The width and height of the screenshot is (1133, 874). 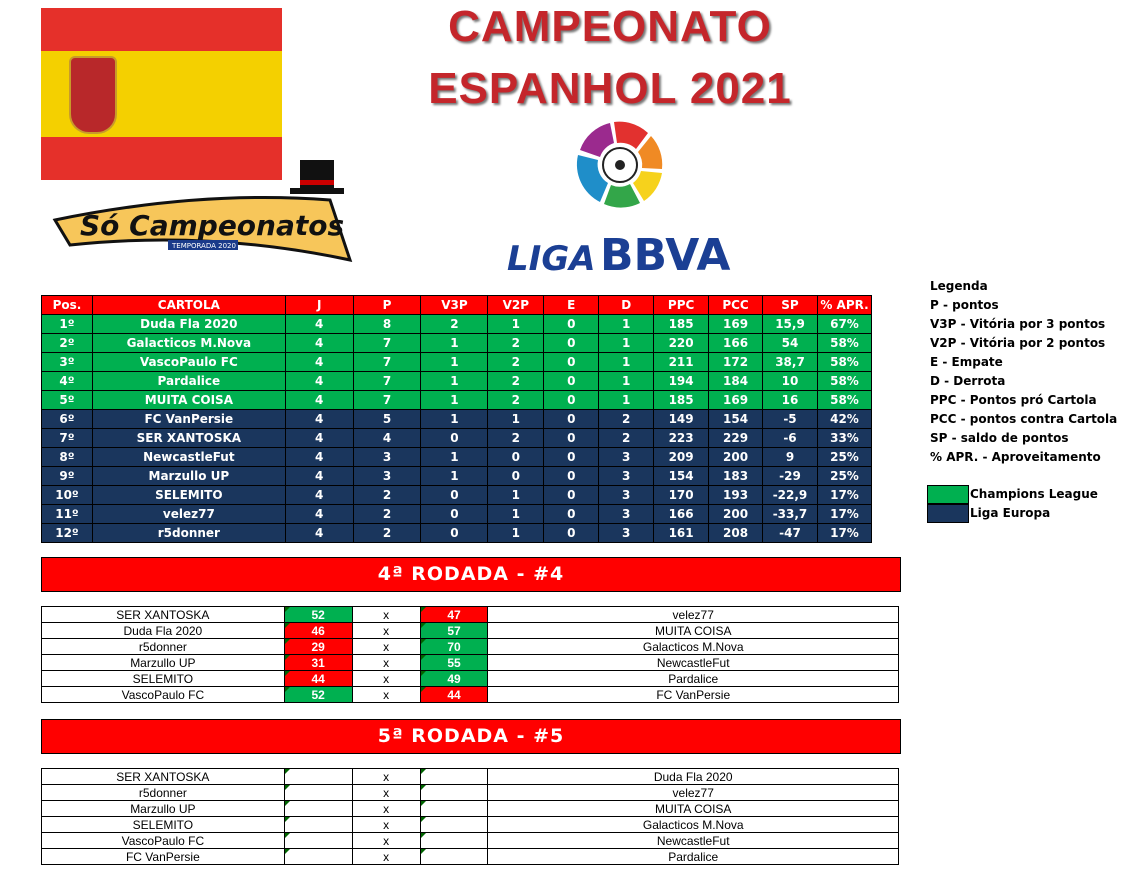 What do you see at coordinates (163, 776) in the screenshot?
I see `home-team: SER XANTOSKA` at bounding box center [163, 776].